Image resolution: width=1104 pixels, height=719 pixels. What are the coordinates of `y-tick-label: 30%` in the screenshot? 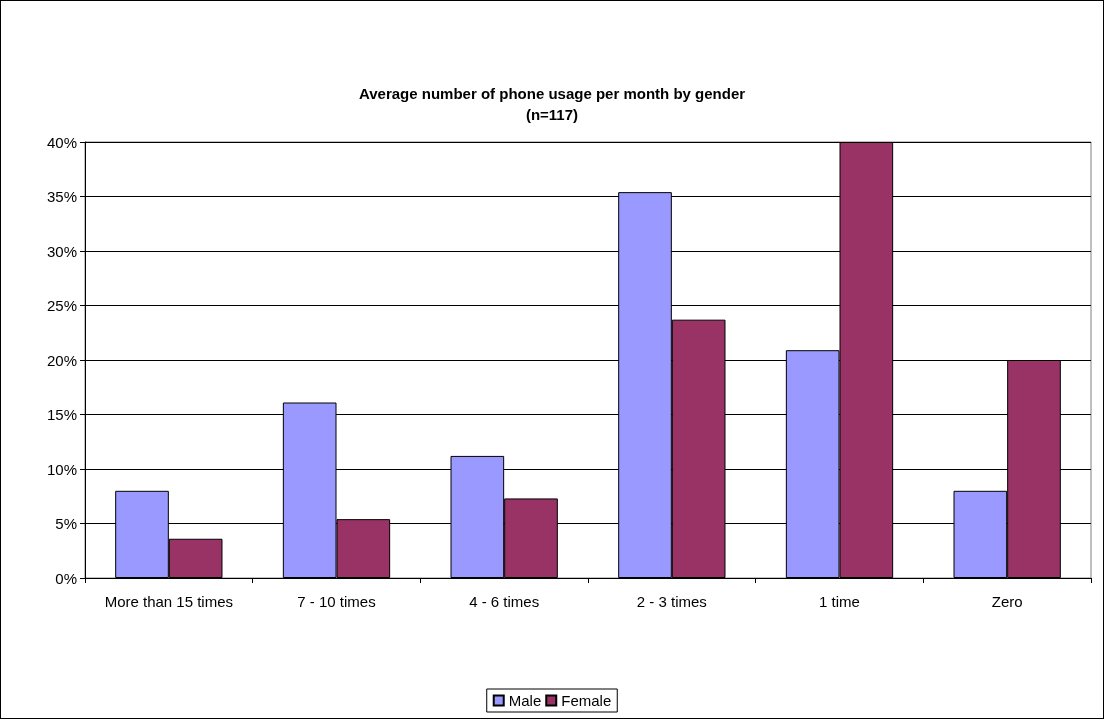 It's located at (61, 251).